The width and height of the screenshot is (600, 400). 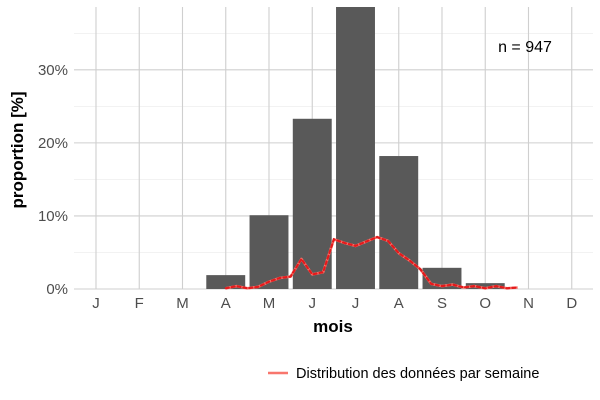 What do you see at coordinates (417, 374) in the screenshot?
I see `legend-label: Distribution des données par semaine` at bounding box center [417, 374].